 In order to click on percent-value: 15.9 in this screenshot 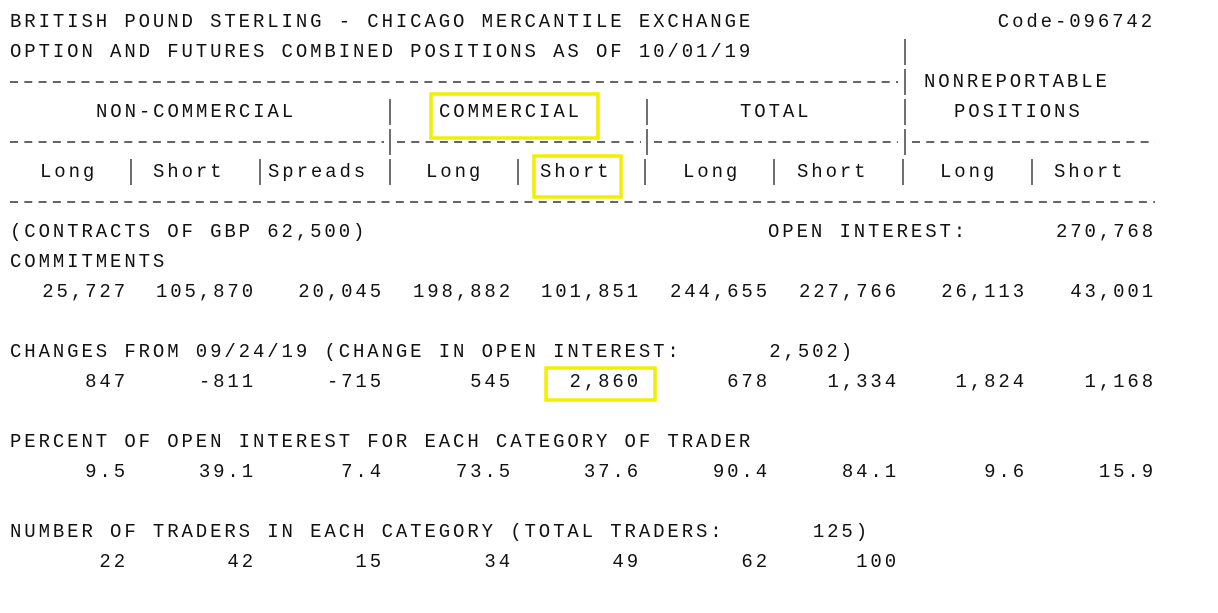, I will do `click(1127, 472)`.